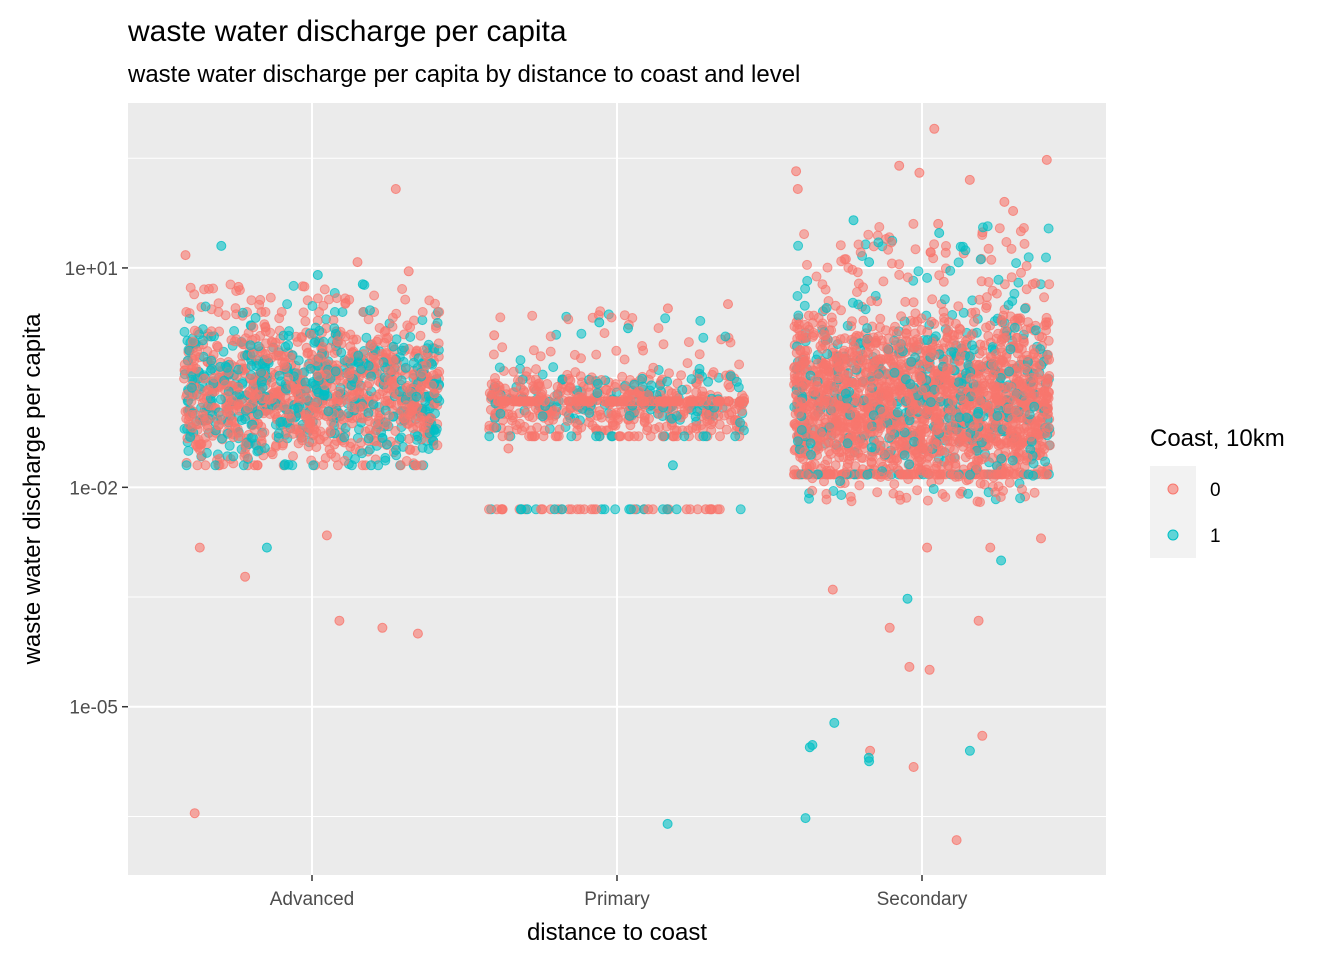 This screenshot has width=1344, height=960. What do you see at coordinates (347, 31) in the screenshot?
I see `chart-title: waste water discharge per capita` at bounding box center [347, 31].